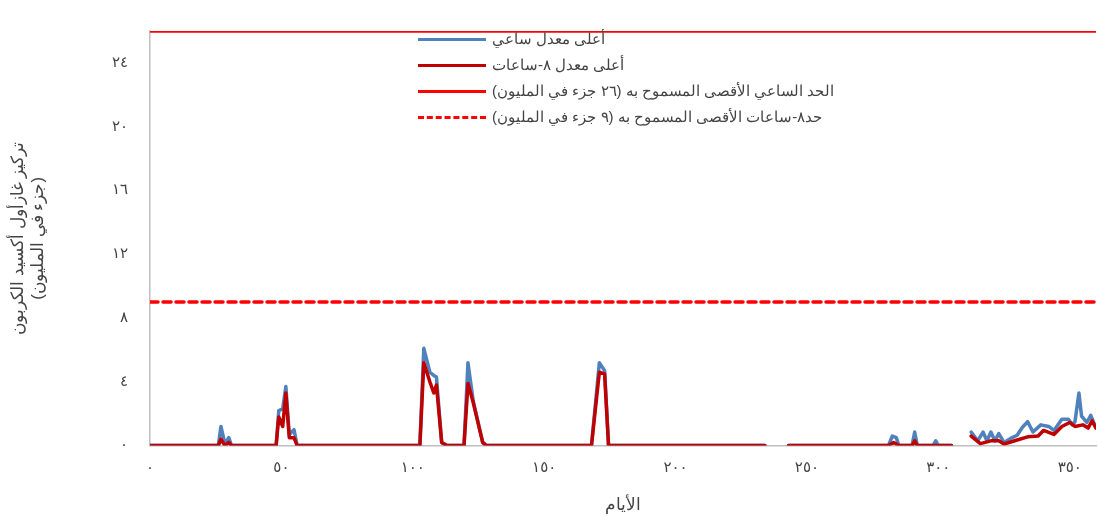 The width and height of the screenshot is (1098, 524). I want to click on x-tick-label: ٥٠, so click(281, 467).